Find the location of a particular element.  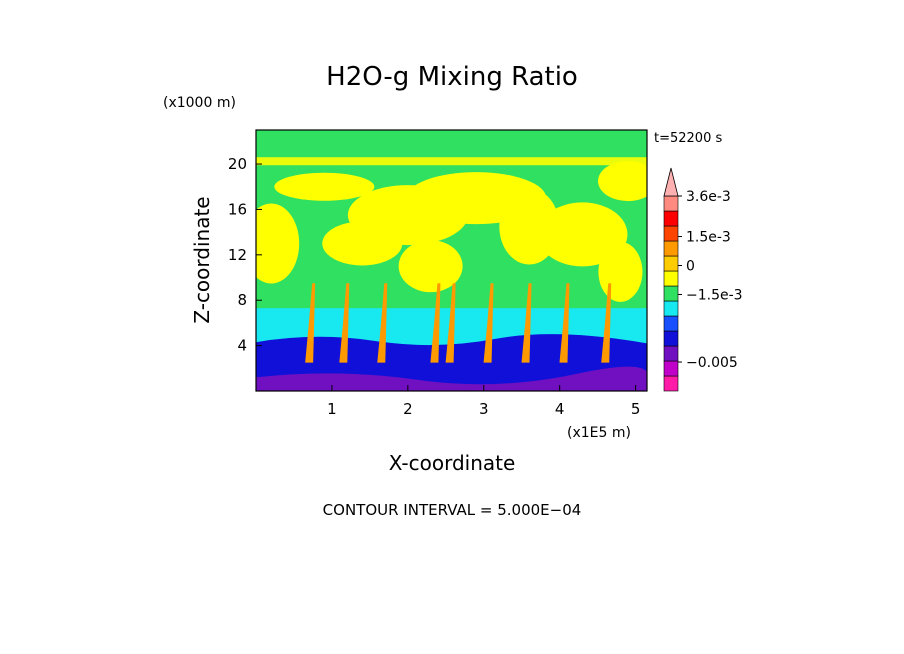

y-scale-label: (x1000 m) is located at coordinates (199, 103).